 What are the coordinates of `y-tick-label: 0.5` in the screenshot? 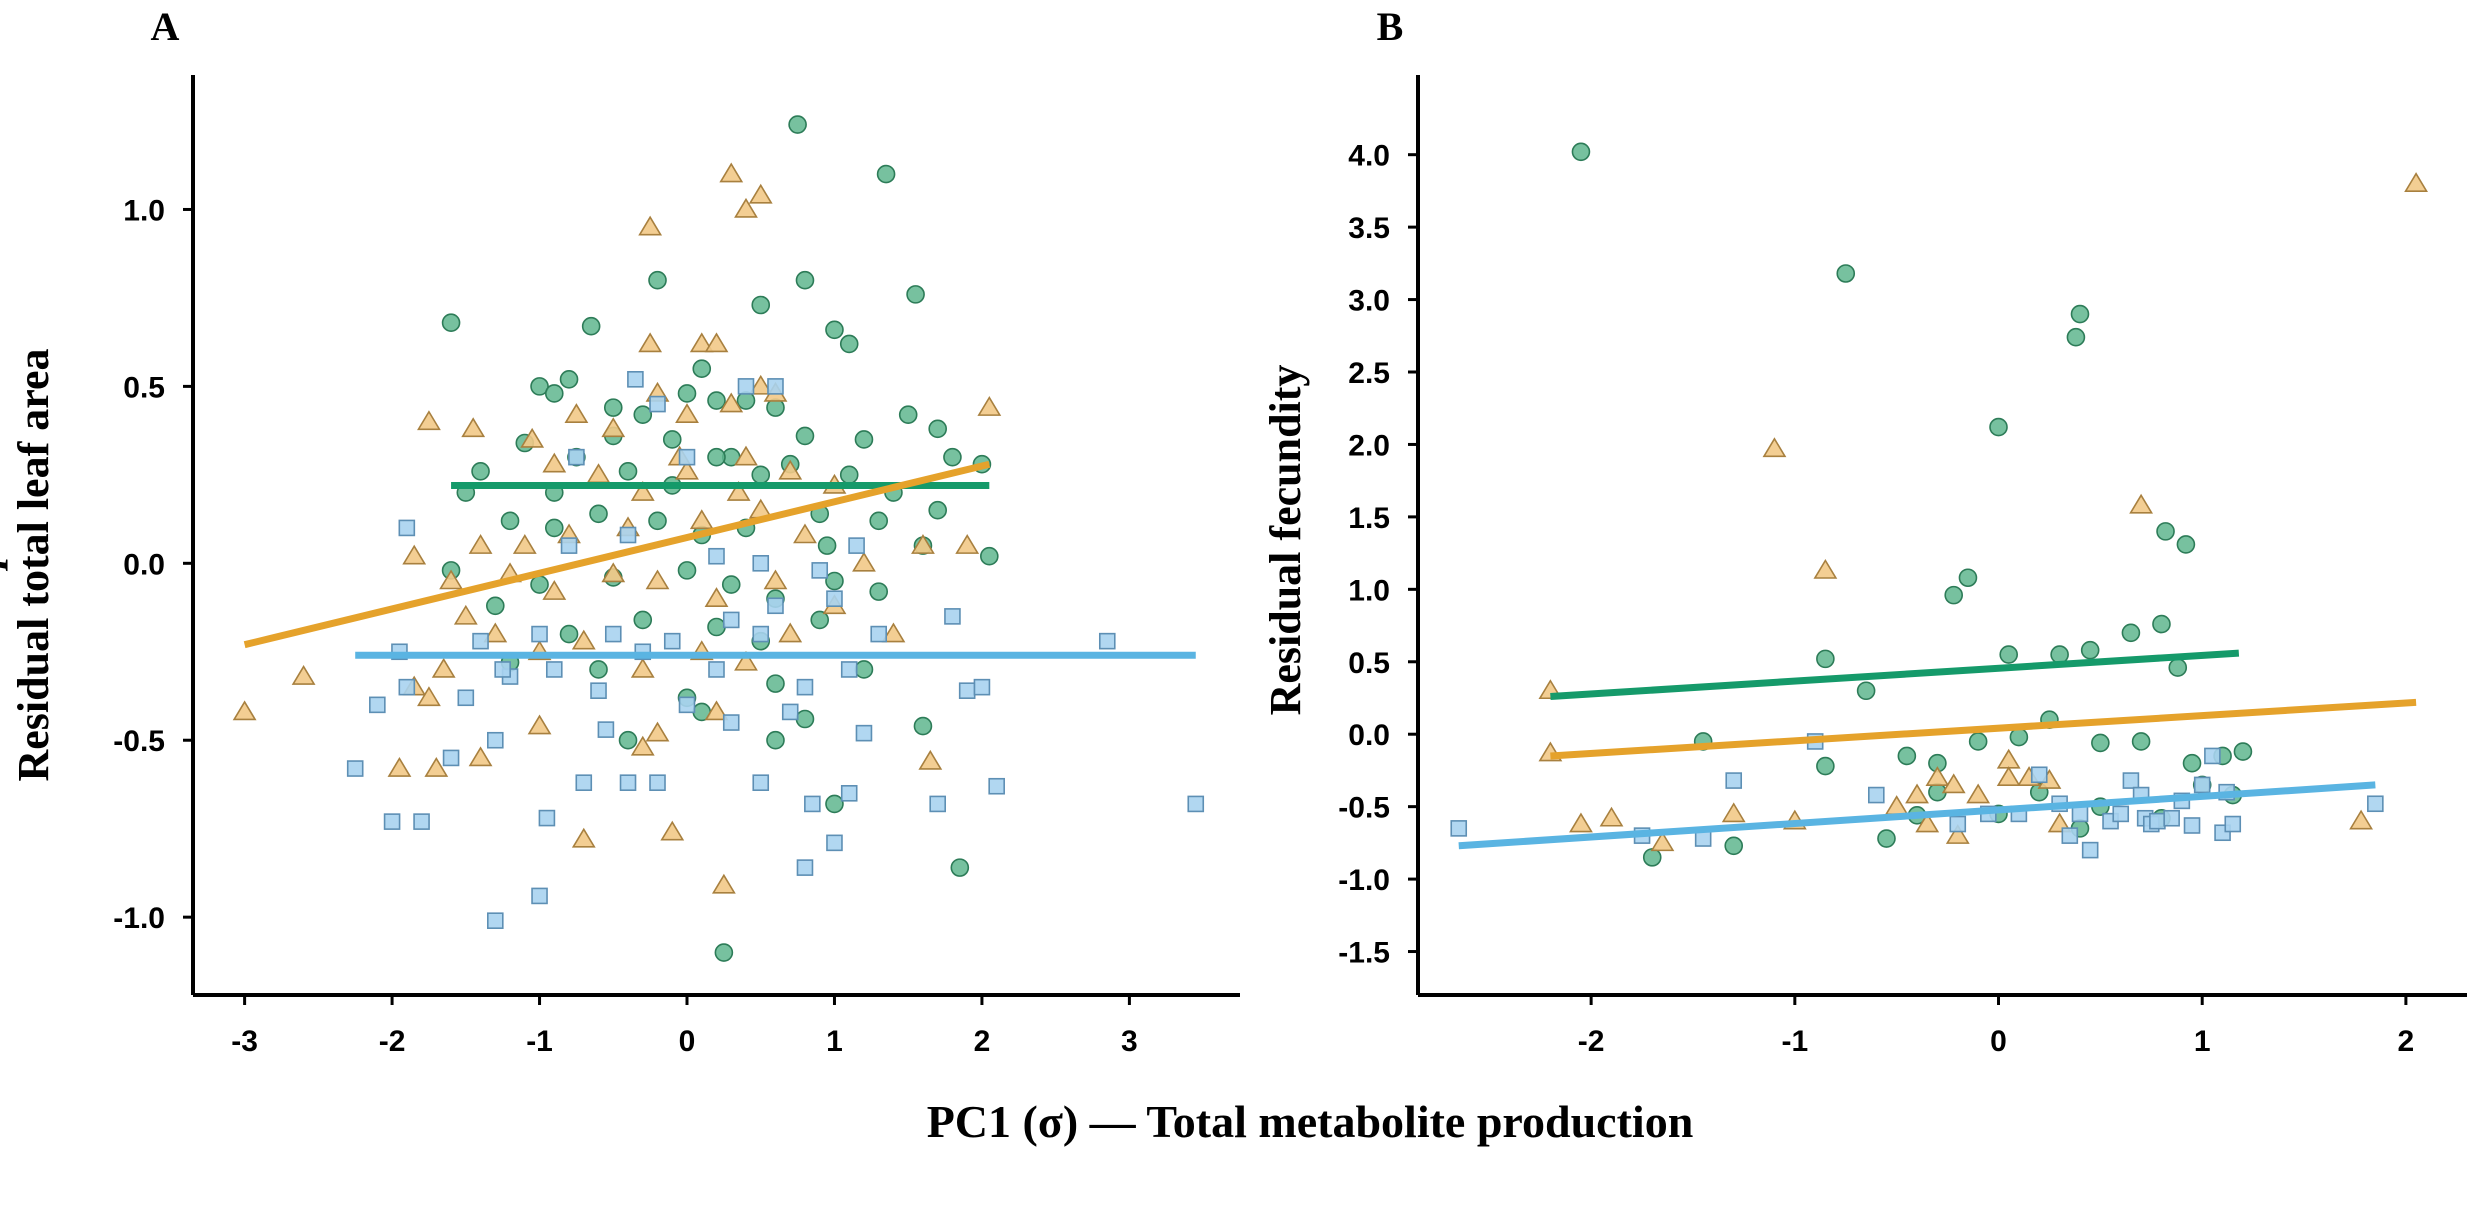 It's located at (144, 387).